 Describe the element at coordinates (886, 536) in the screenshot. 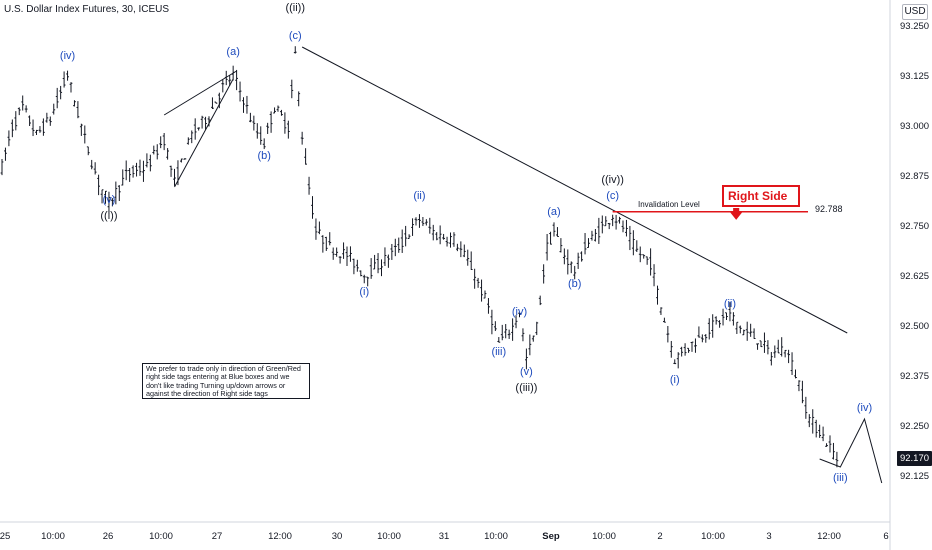

I see `time-tick-label: 6` at that location.